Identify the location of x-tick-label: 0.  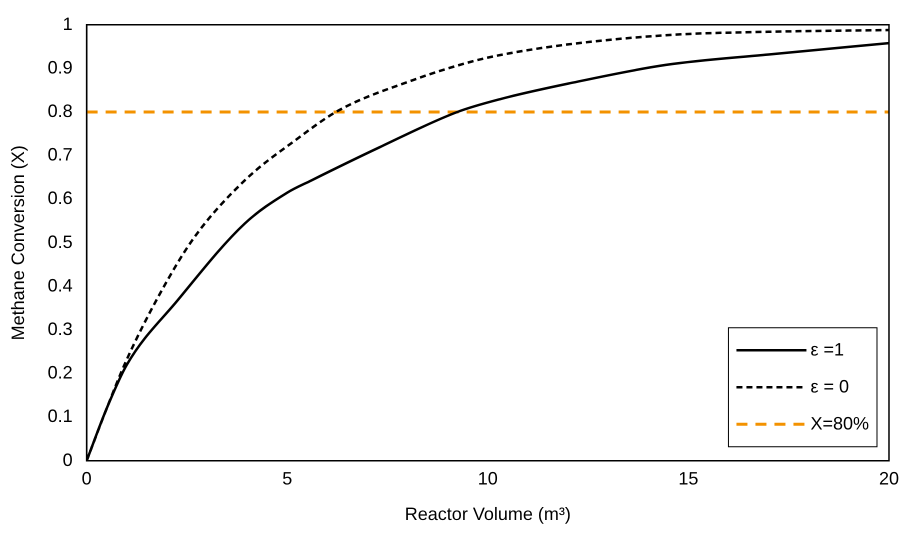
(87, 478).